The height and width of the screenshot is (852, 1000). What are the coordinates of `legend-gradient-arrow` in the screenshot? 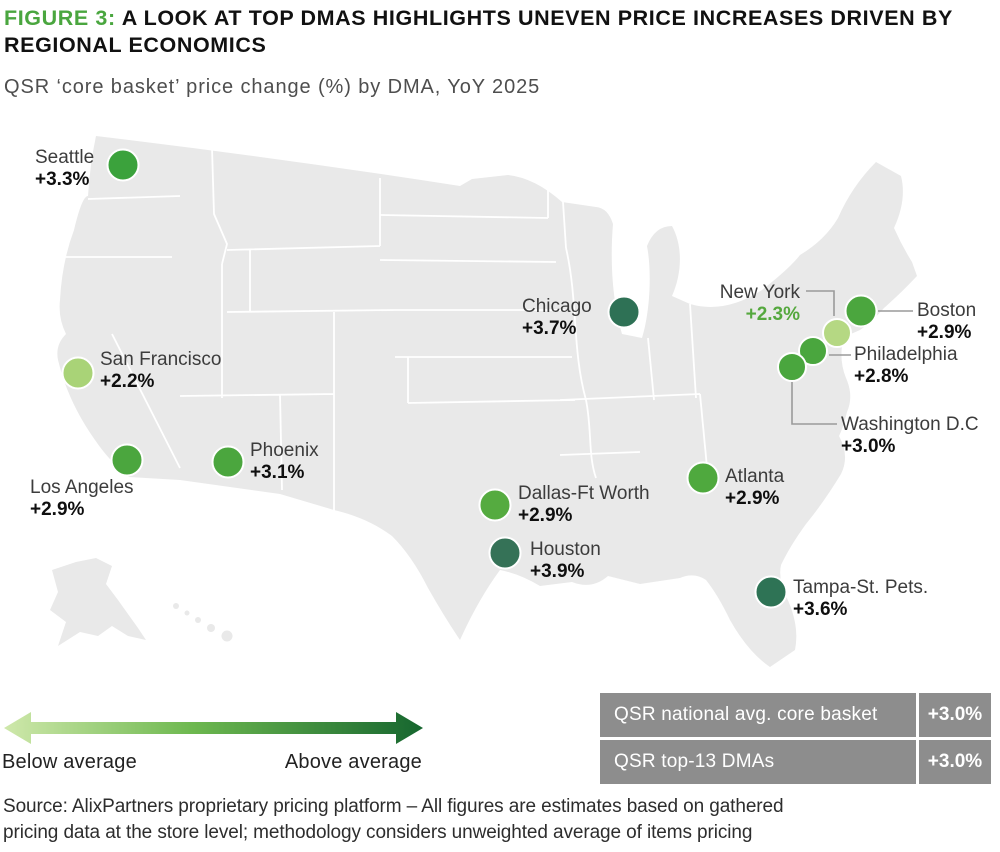 It's located at (213, 728).